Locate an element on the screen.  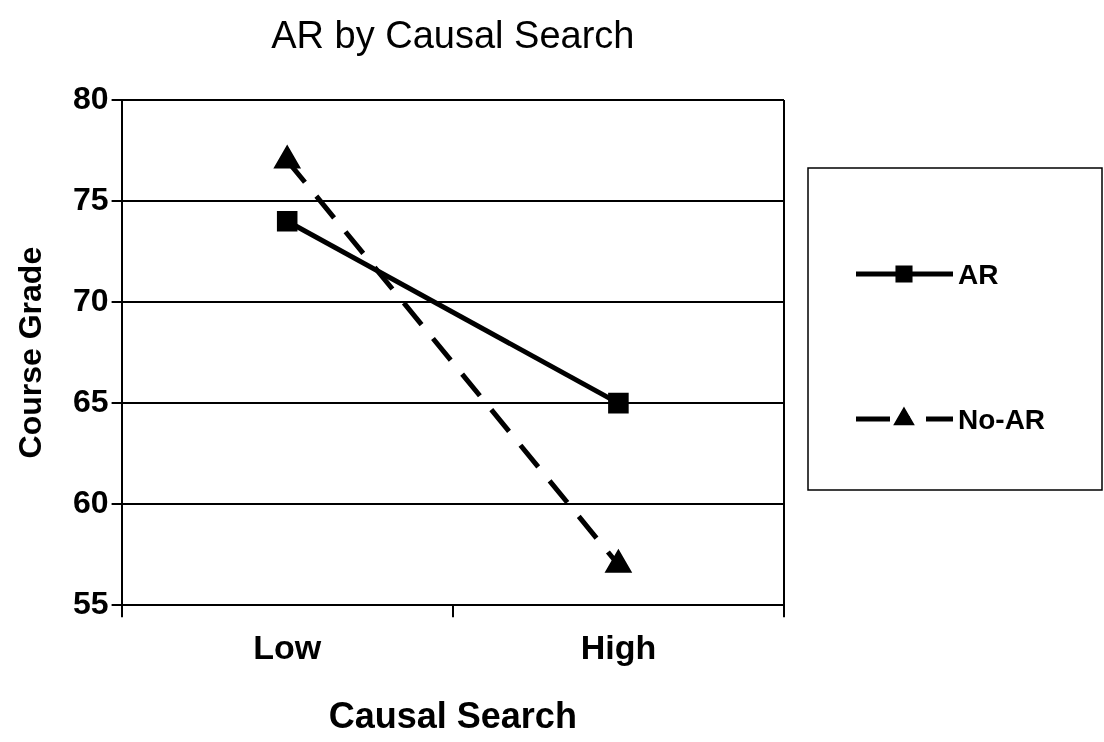
y-tick-label: 70 is located at coordinates (91, 299).